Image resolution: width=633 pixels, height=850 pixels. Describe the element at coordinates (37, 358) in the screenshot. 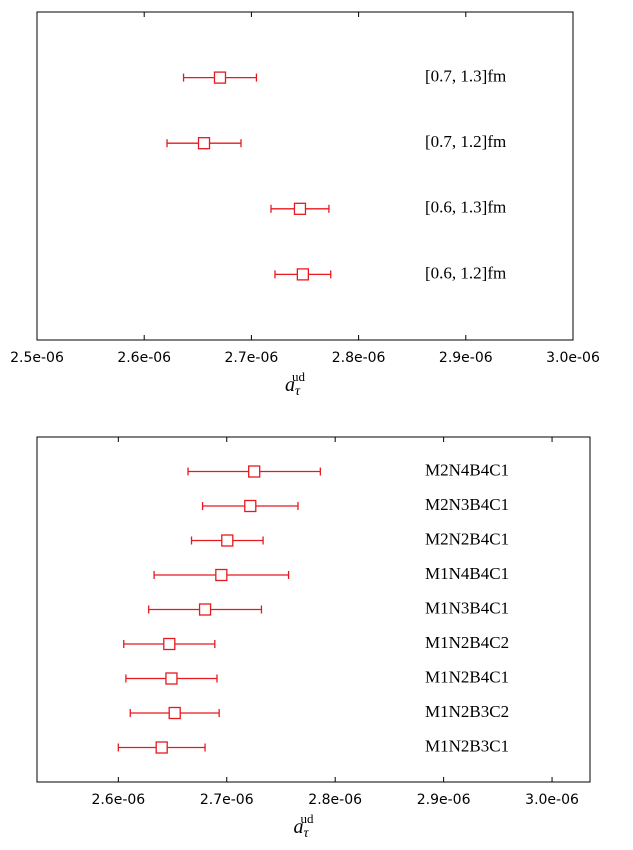

I see `x-tick-label: 2.5e-06` at that location.